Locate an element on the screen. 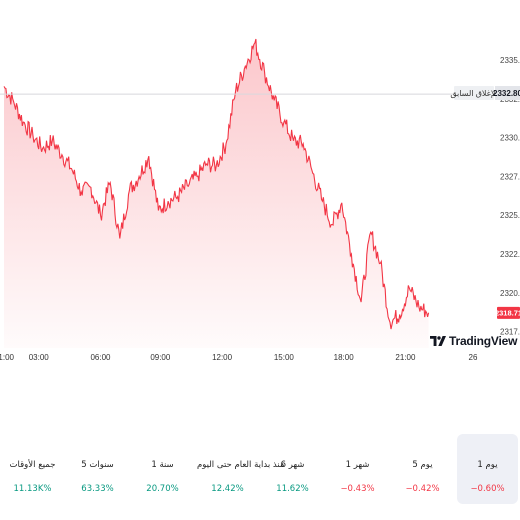 This screenshot has width=520, height=520. performance-period-3: 6 شهر 11.62% is located at coordinates (292, 469).